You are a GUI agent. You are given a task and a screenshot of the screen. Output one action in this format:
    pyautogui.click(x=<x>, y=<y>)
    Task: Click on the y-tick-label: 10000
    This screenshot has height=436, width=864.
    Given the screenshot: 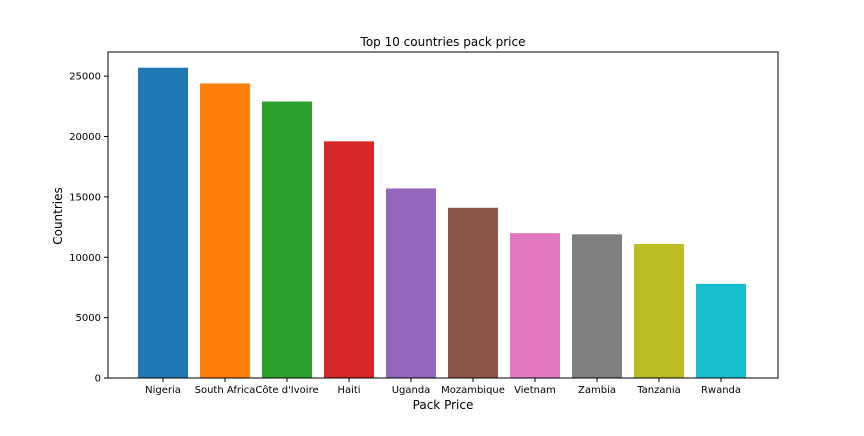 What is the action you would take?
    pyautogui.click(x=85, y=258)
    